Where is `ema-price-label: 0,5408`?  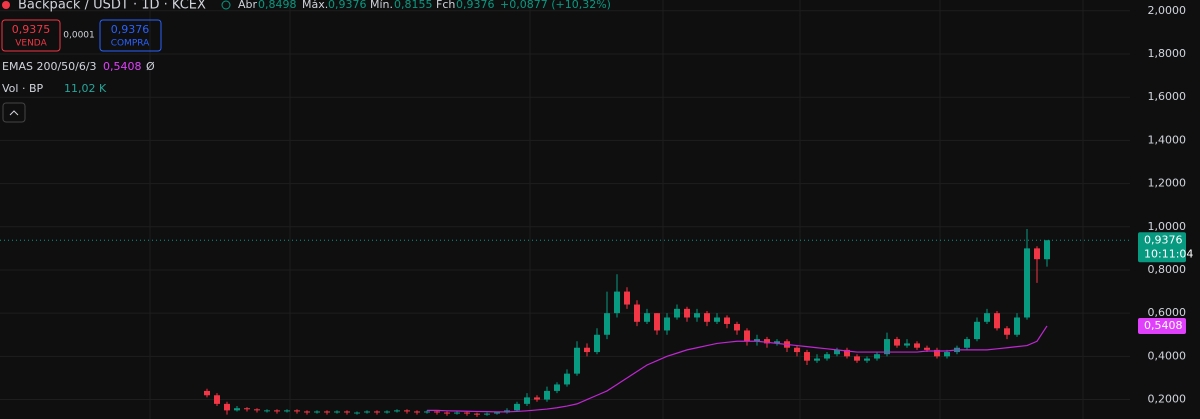 ema-price-label: 0,5408 is located at coordinates (1163, 325).